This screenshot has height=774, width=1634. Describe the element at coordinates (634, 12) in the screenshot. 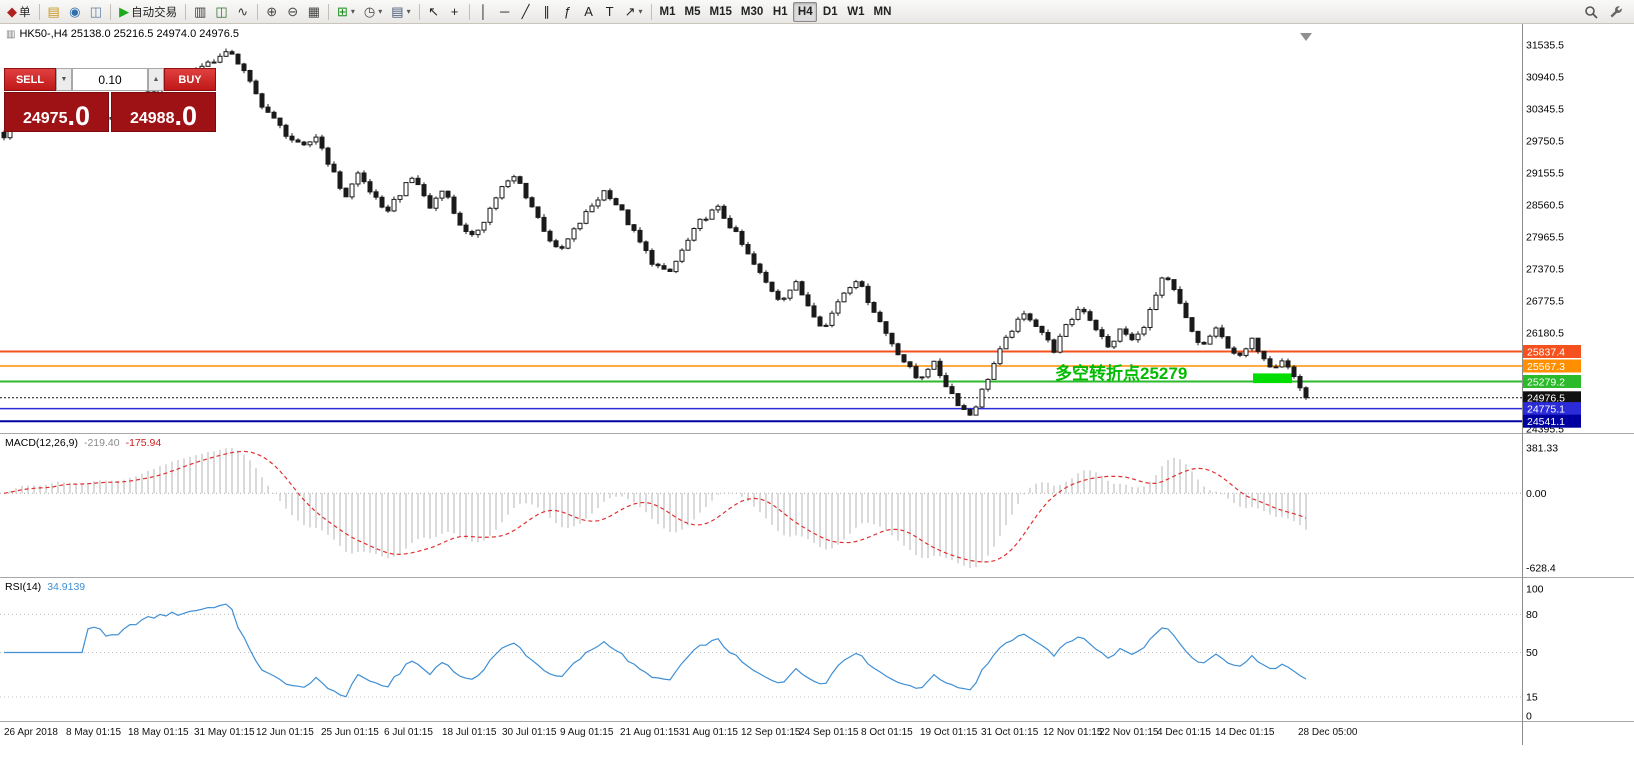

I see `arrows-button: ↗ ▾` at that location.